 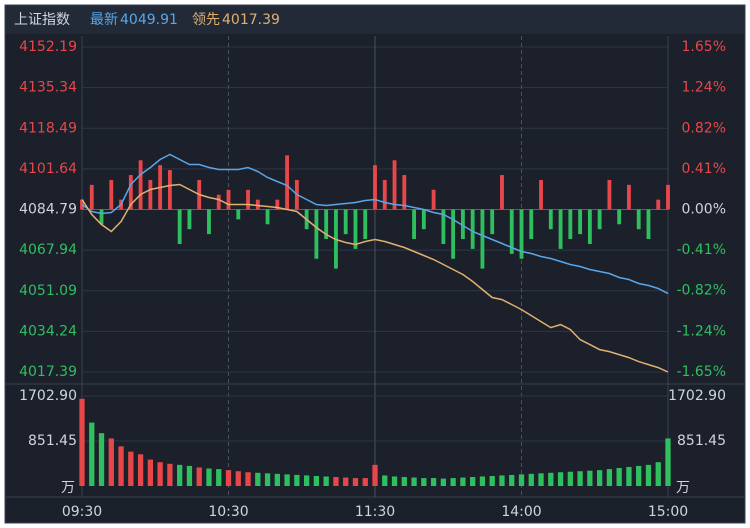 I want to click on y2-tick-label: -0.41%, so click(x=701, y=250).